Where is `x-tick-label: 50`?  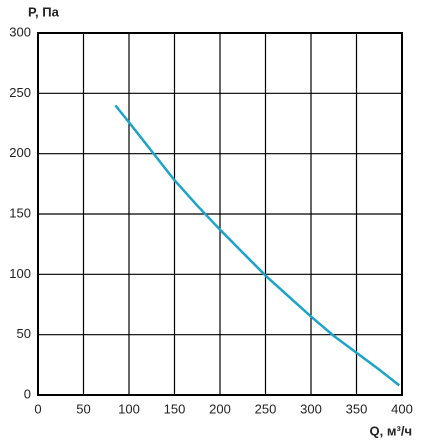
x-tick-label: 50 is located at coordinates (83, 408).